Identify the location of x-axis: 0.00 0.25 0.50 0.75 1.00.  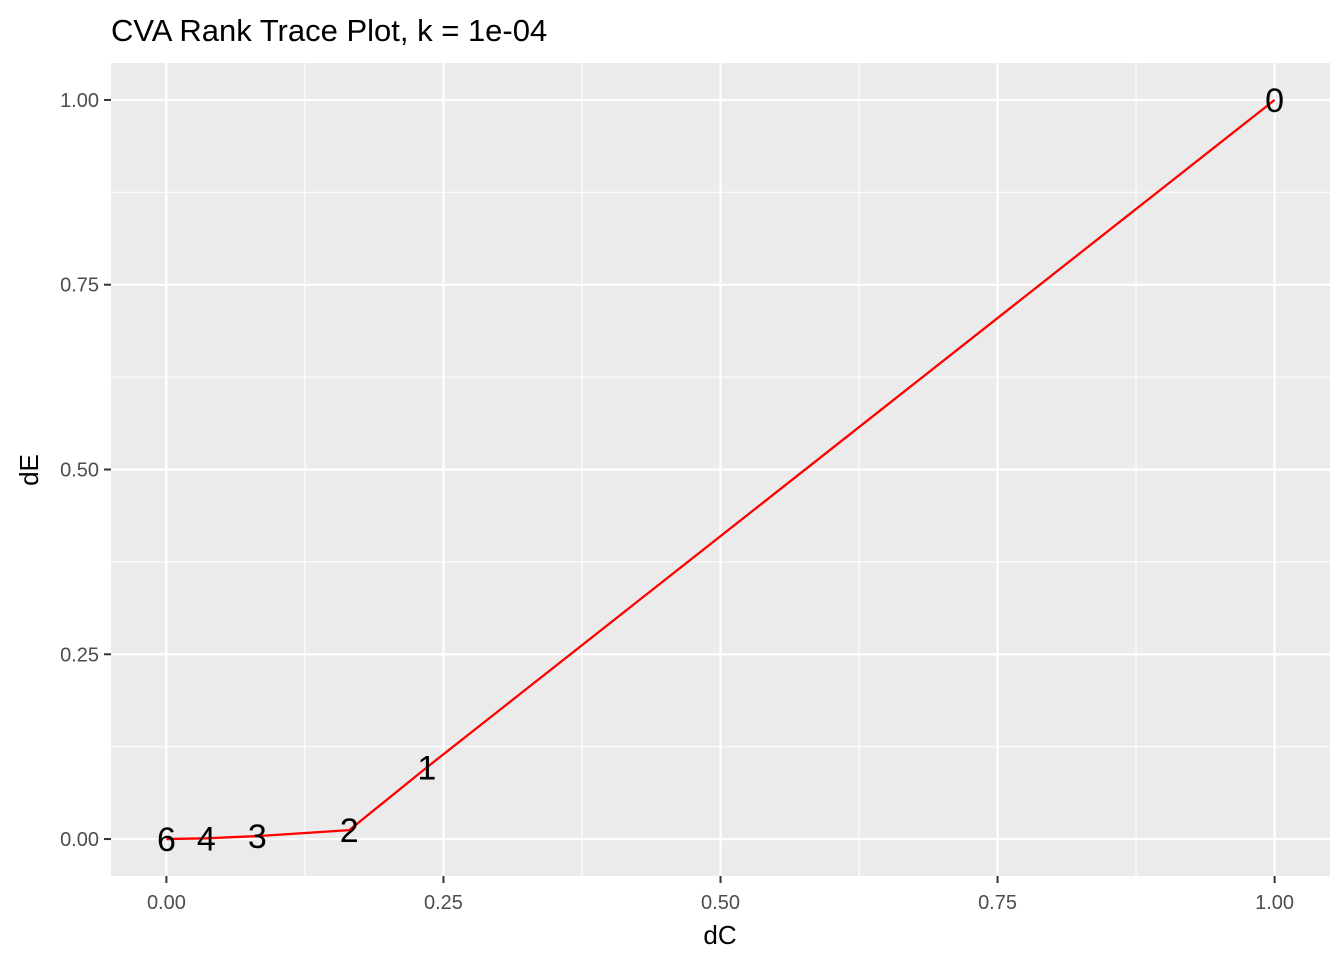
(720, 895).